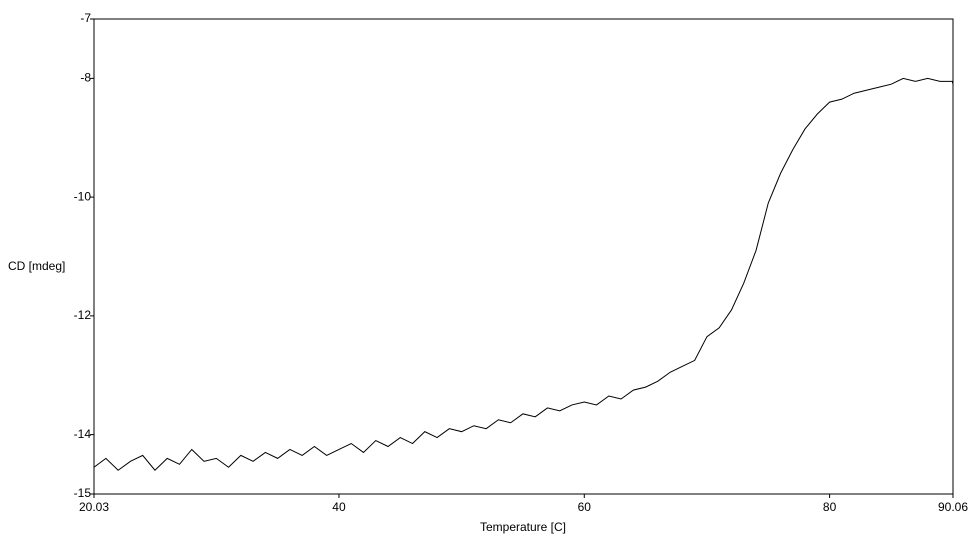  I want to click on y-tick-label: -12, so click(83, 315).